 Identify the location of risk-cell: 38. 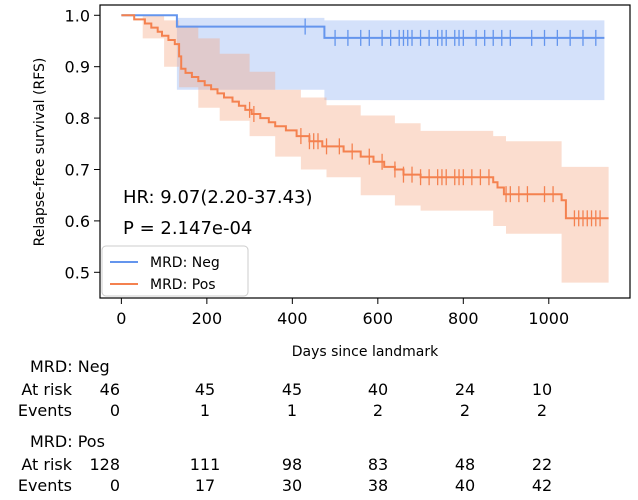
(378, 485).